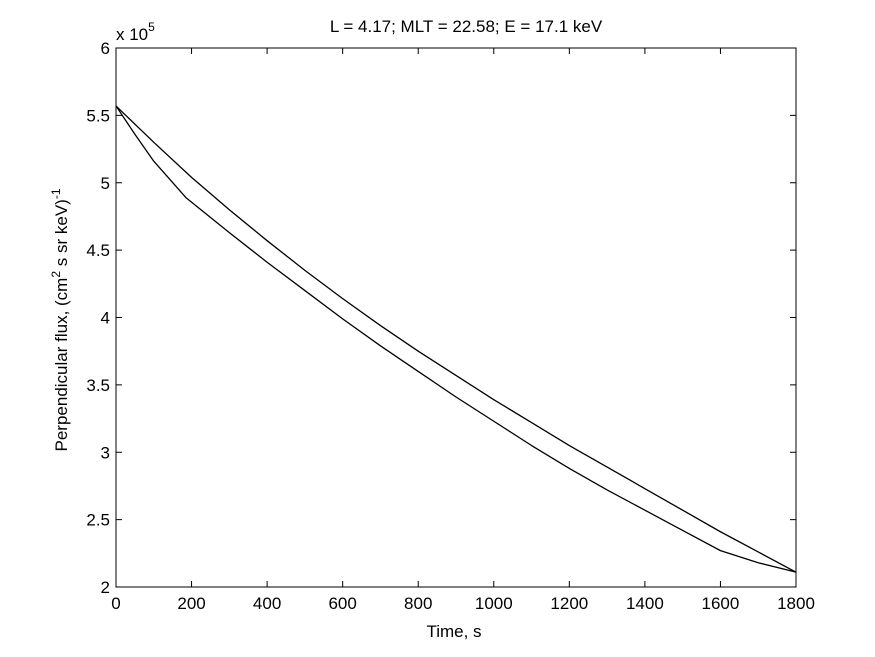  Describe the element at coordinates (115, 603) in the screenshot. I see `x-tick-label: 0` at that location.